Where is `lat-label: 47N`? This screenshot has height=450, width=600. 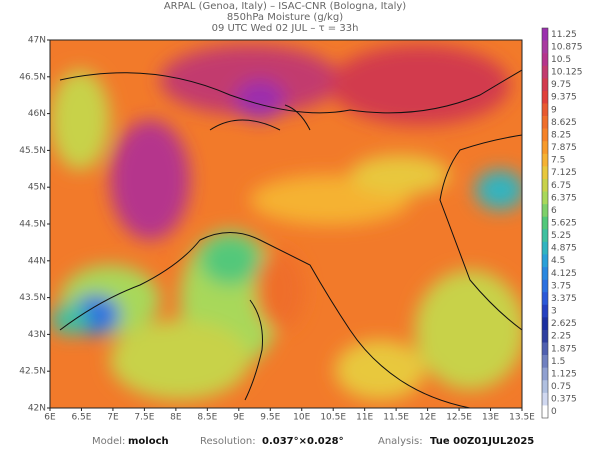 lat-label: 47N is located at coordinates (37, 41).